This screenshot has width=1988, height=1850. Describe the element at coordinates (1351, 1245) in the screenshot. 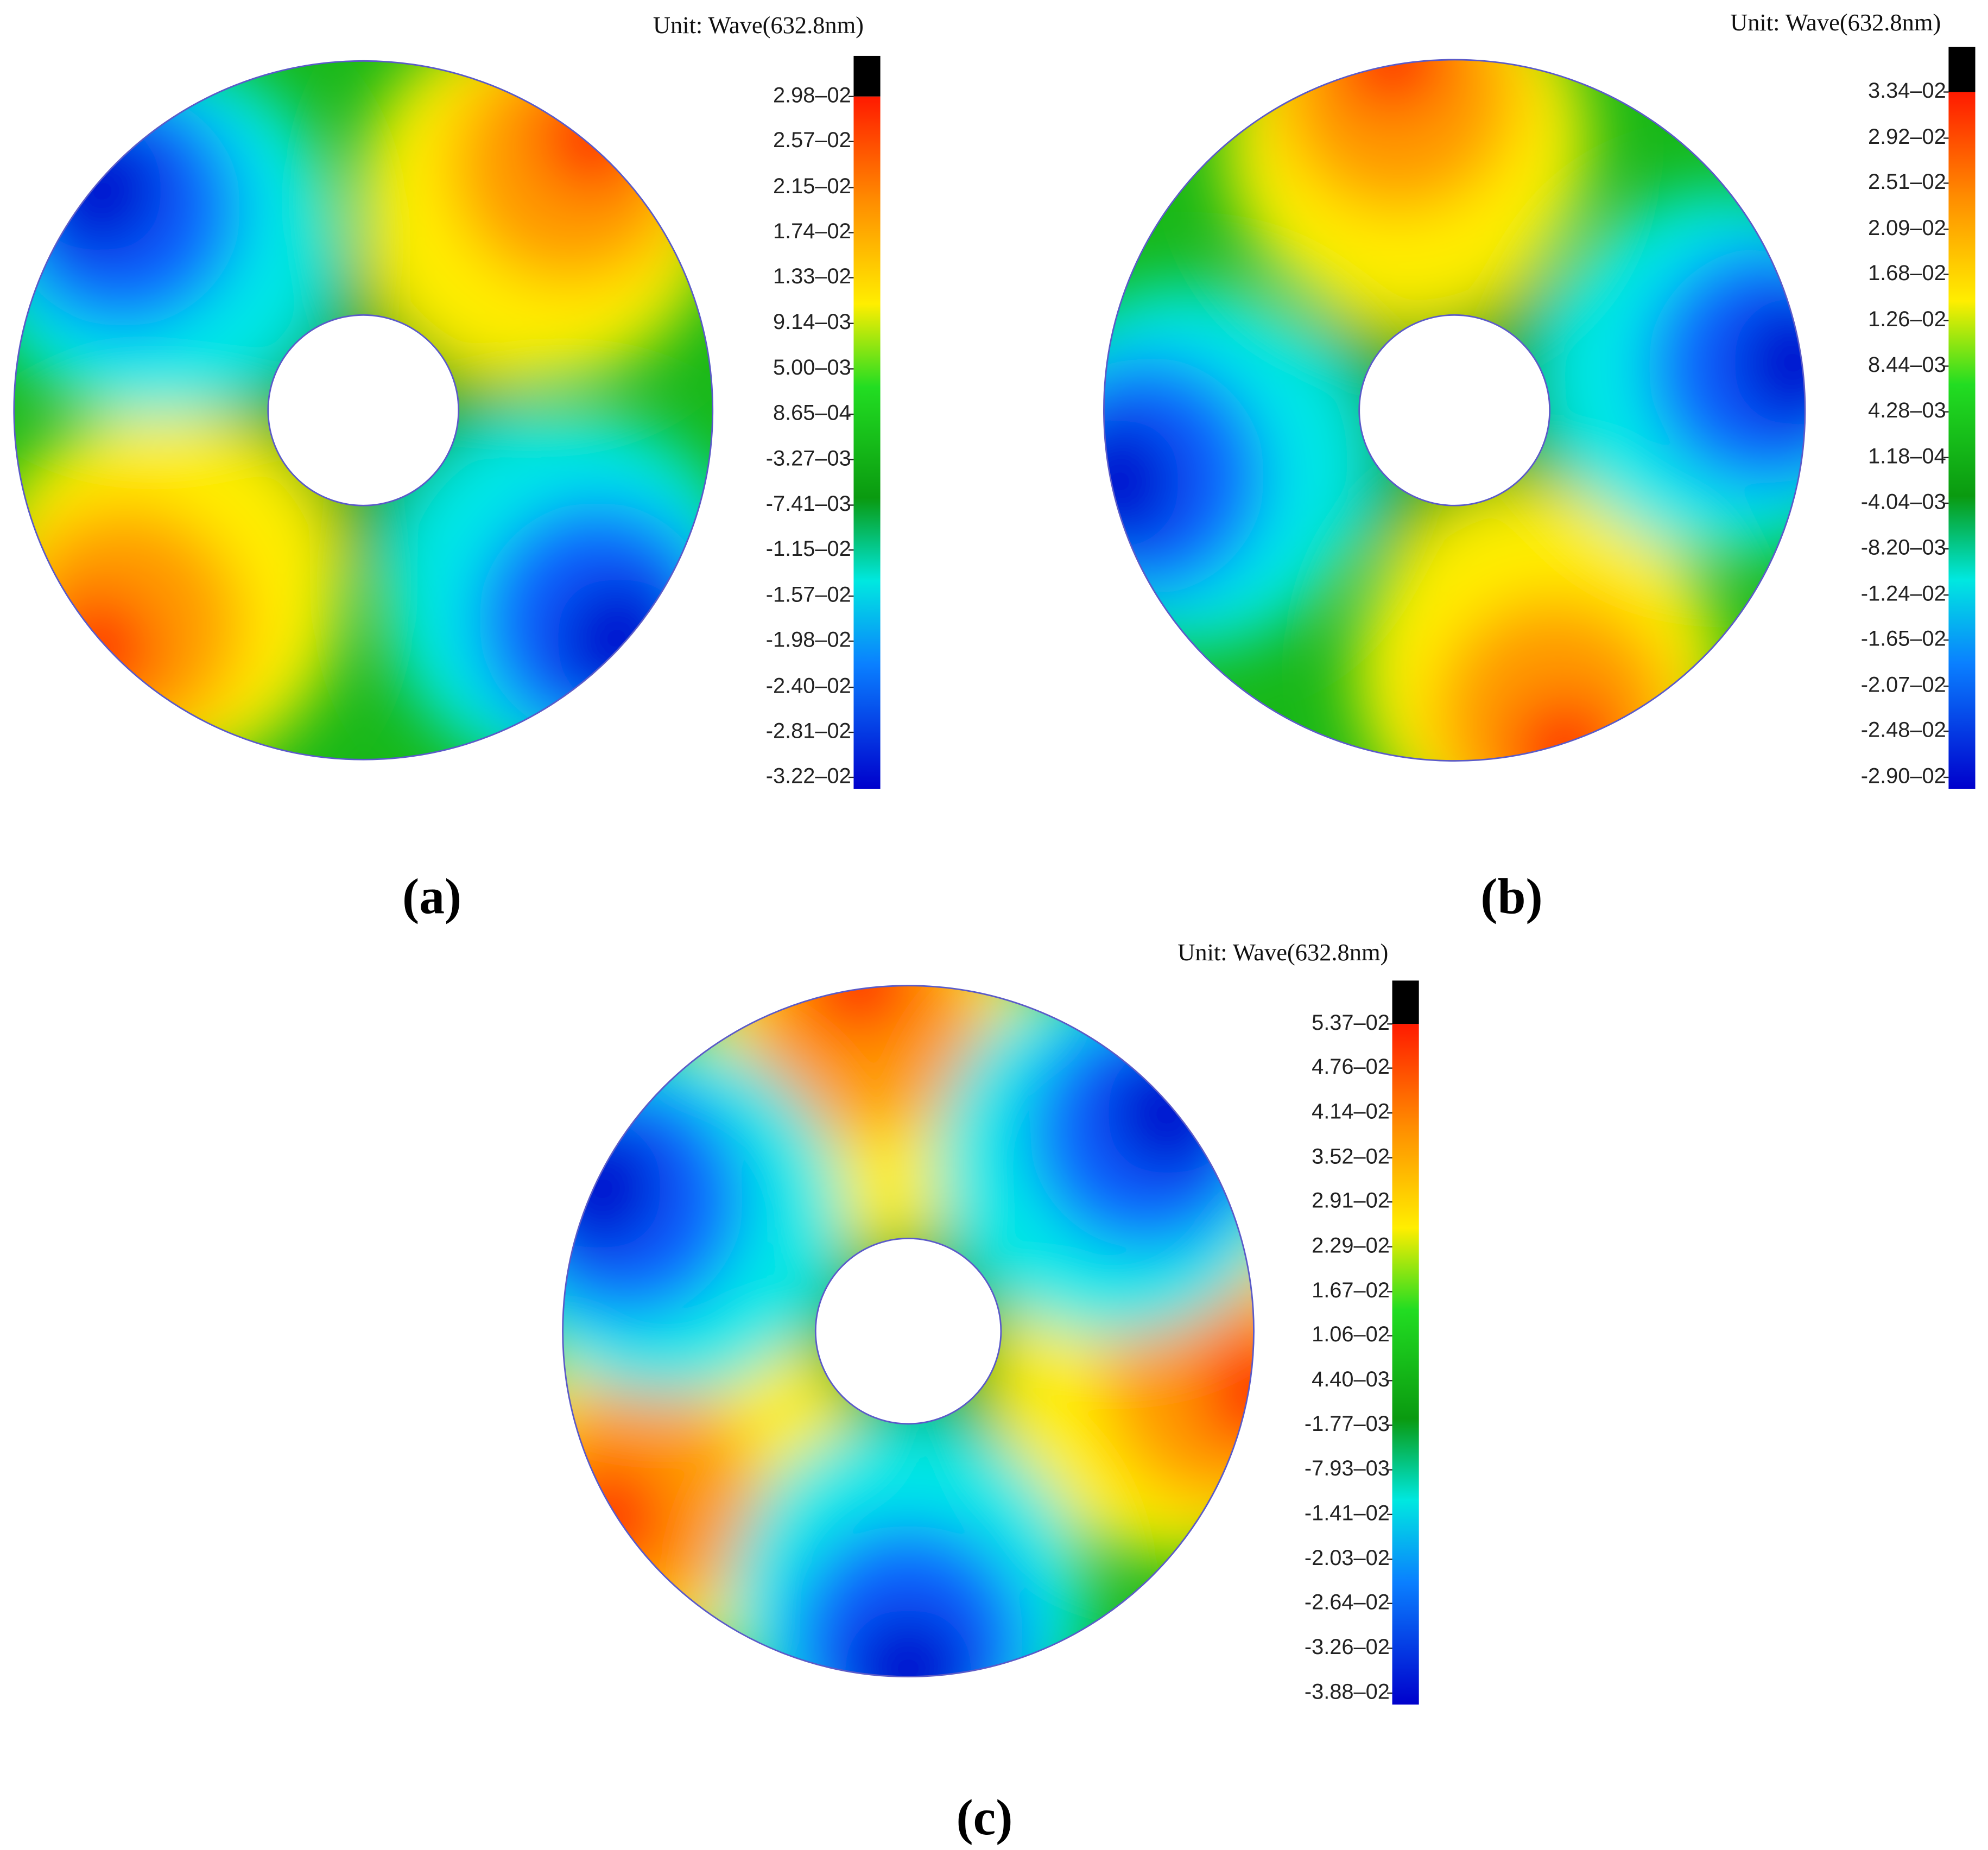

I see `colorbar-tick-label: 2.29–02` at that location.